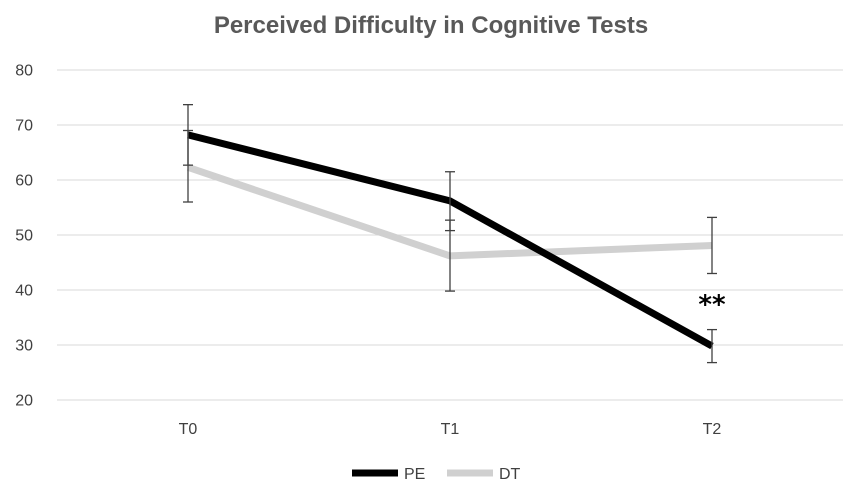  What do you see at coordinates (436, 474) in the screenshot?
I see `legend: PE DT` at bounding box center [436, 474].